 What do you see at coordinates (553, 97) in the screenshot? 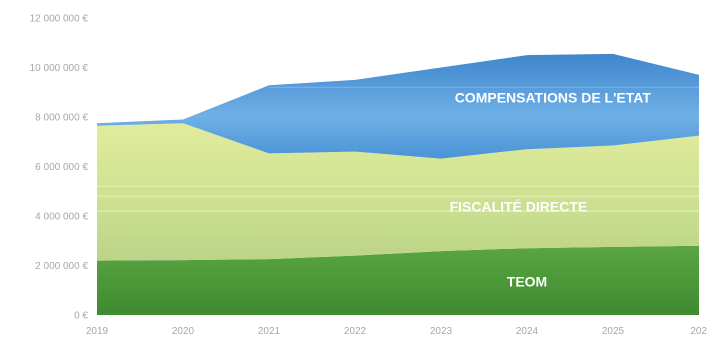
I see `series-label: COMPENSATIONS DE L'ETAT` at bounding box center [553, 97].